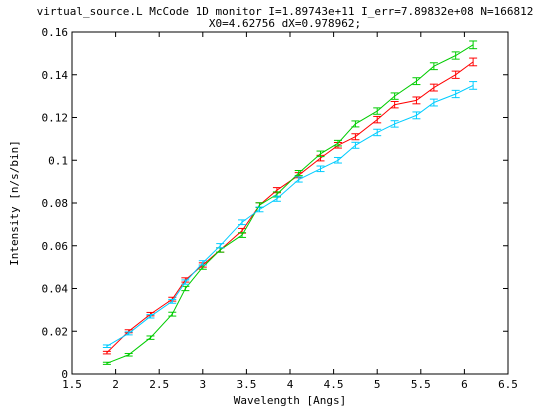  What do you see at coordinates (202, 384) in the screenshot?
I see `x-tick-label: 3` at bounding box center [202, 384].